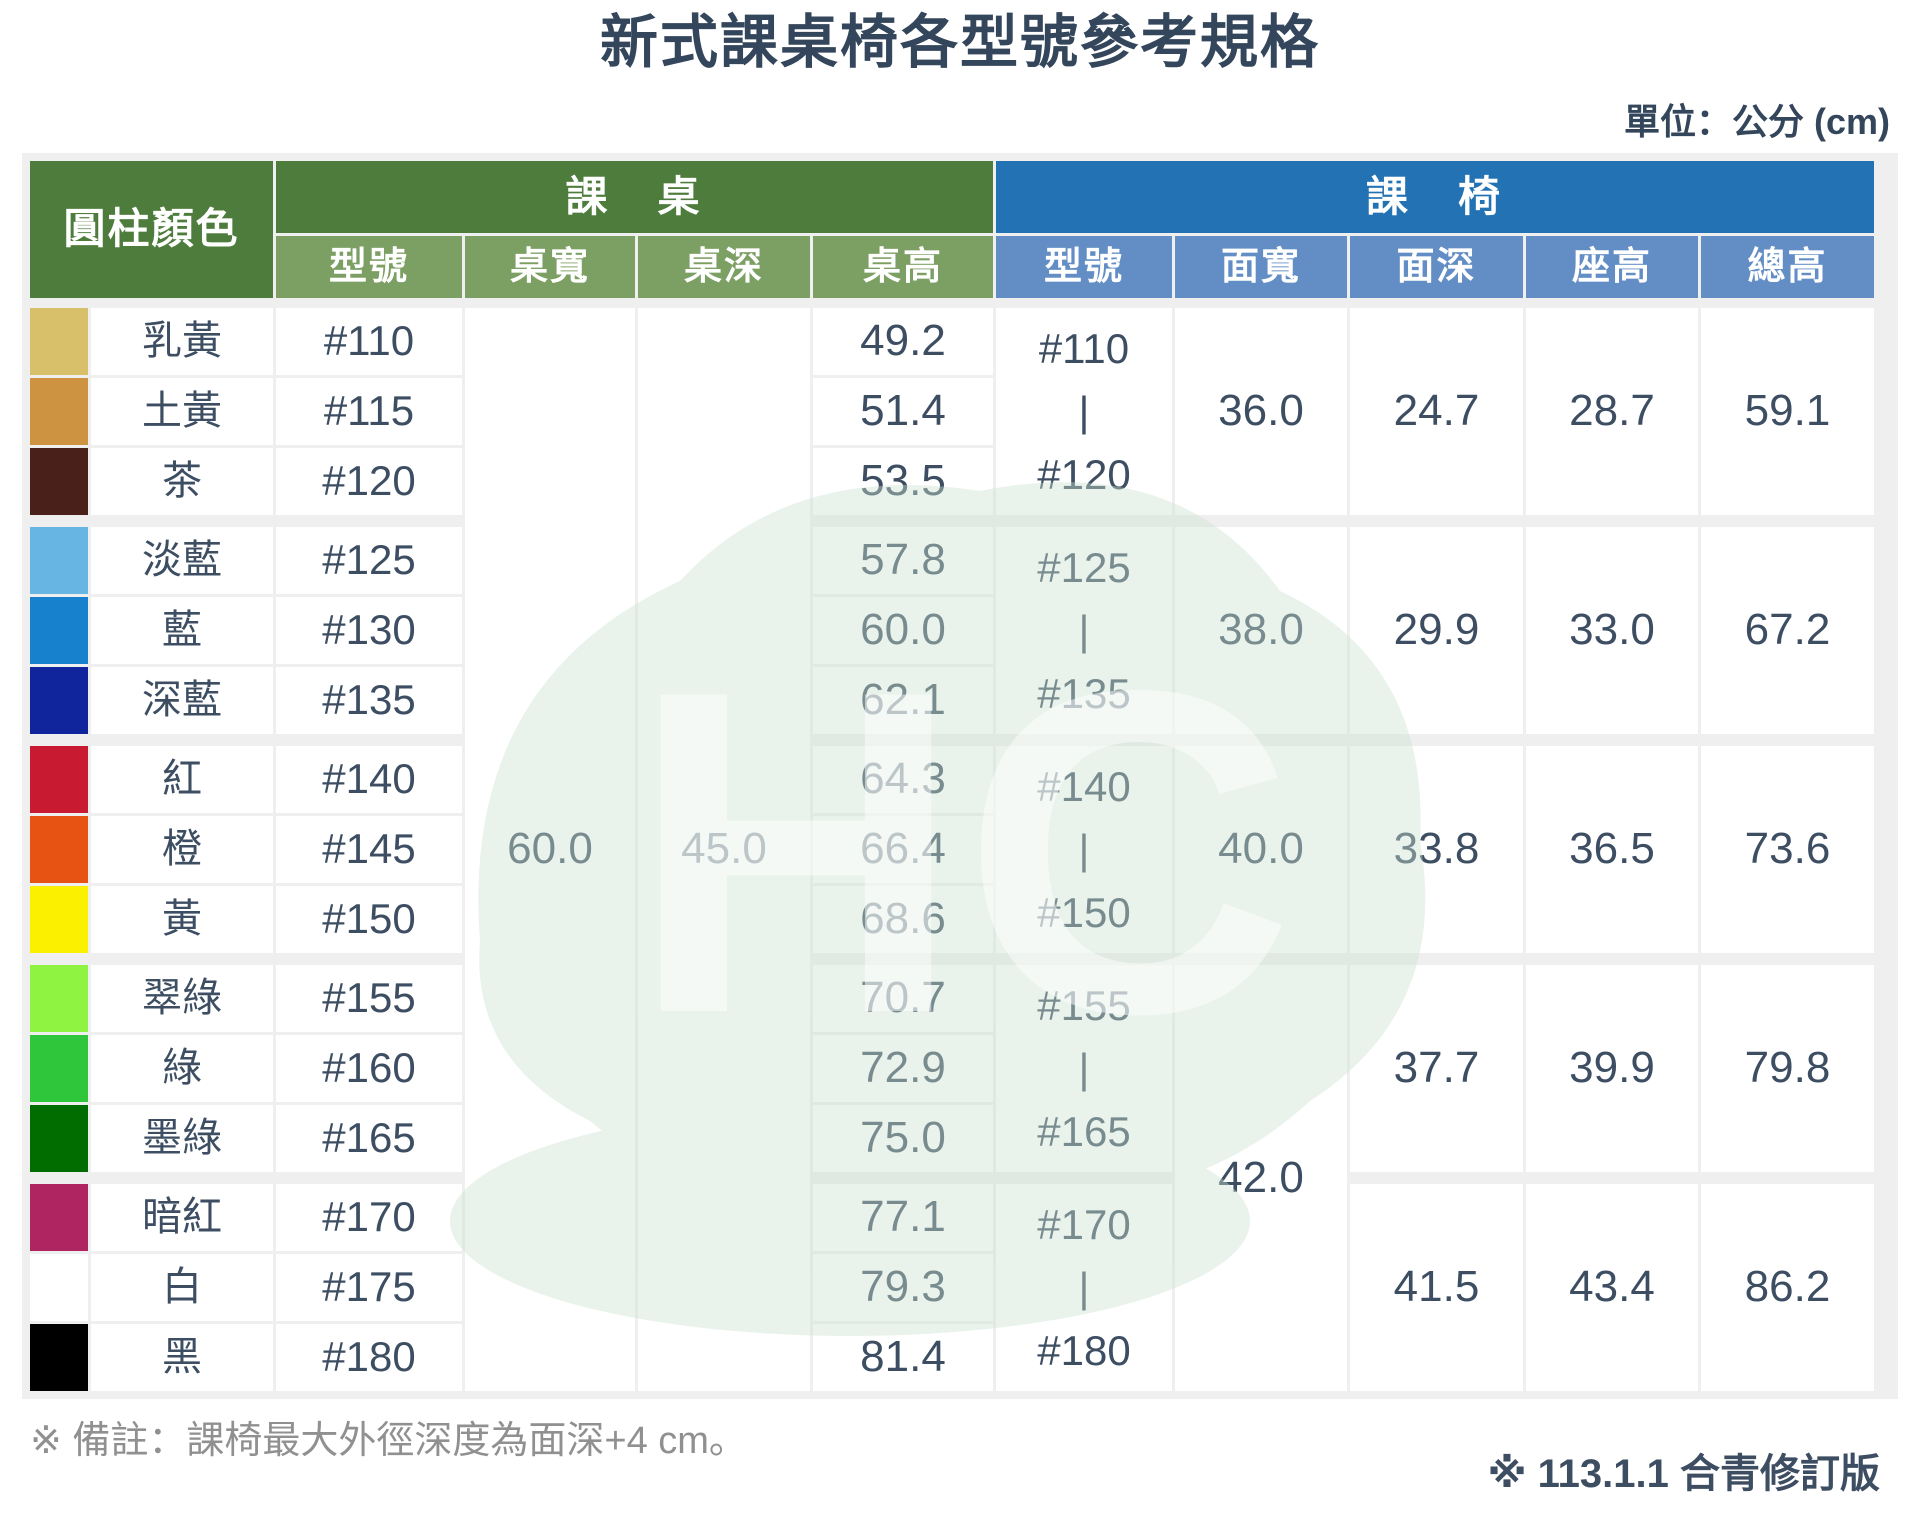 This screenshot has width=1920, height=1534. I want to click on desk-model: #160, so click(369, 1068).